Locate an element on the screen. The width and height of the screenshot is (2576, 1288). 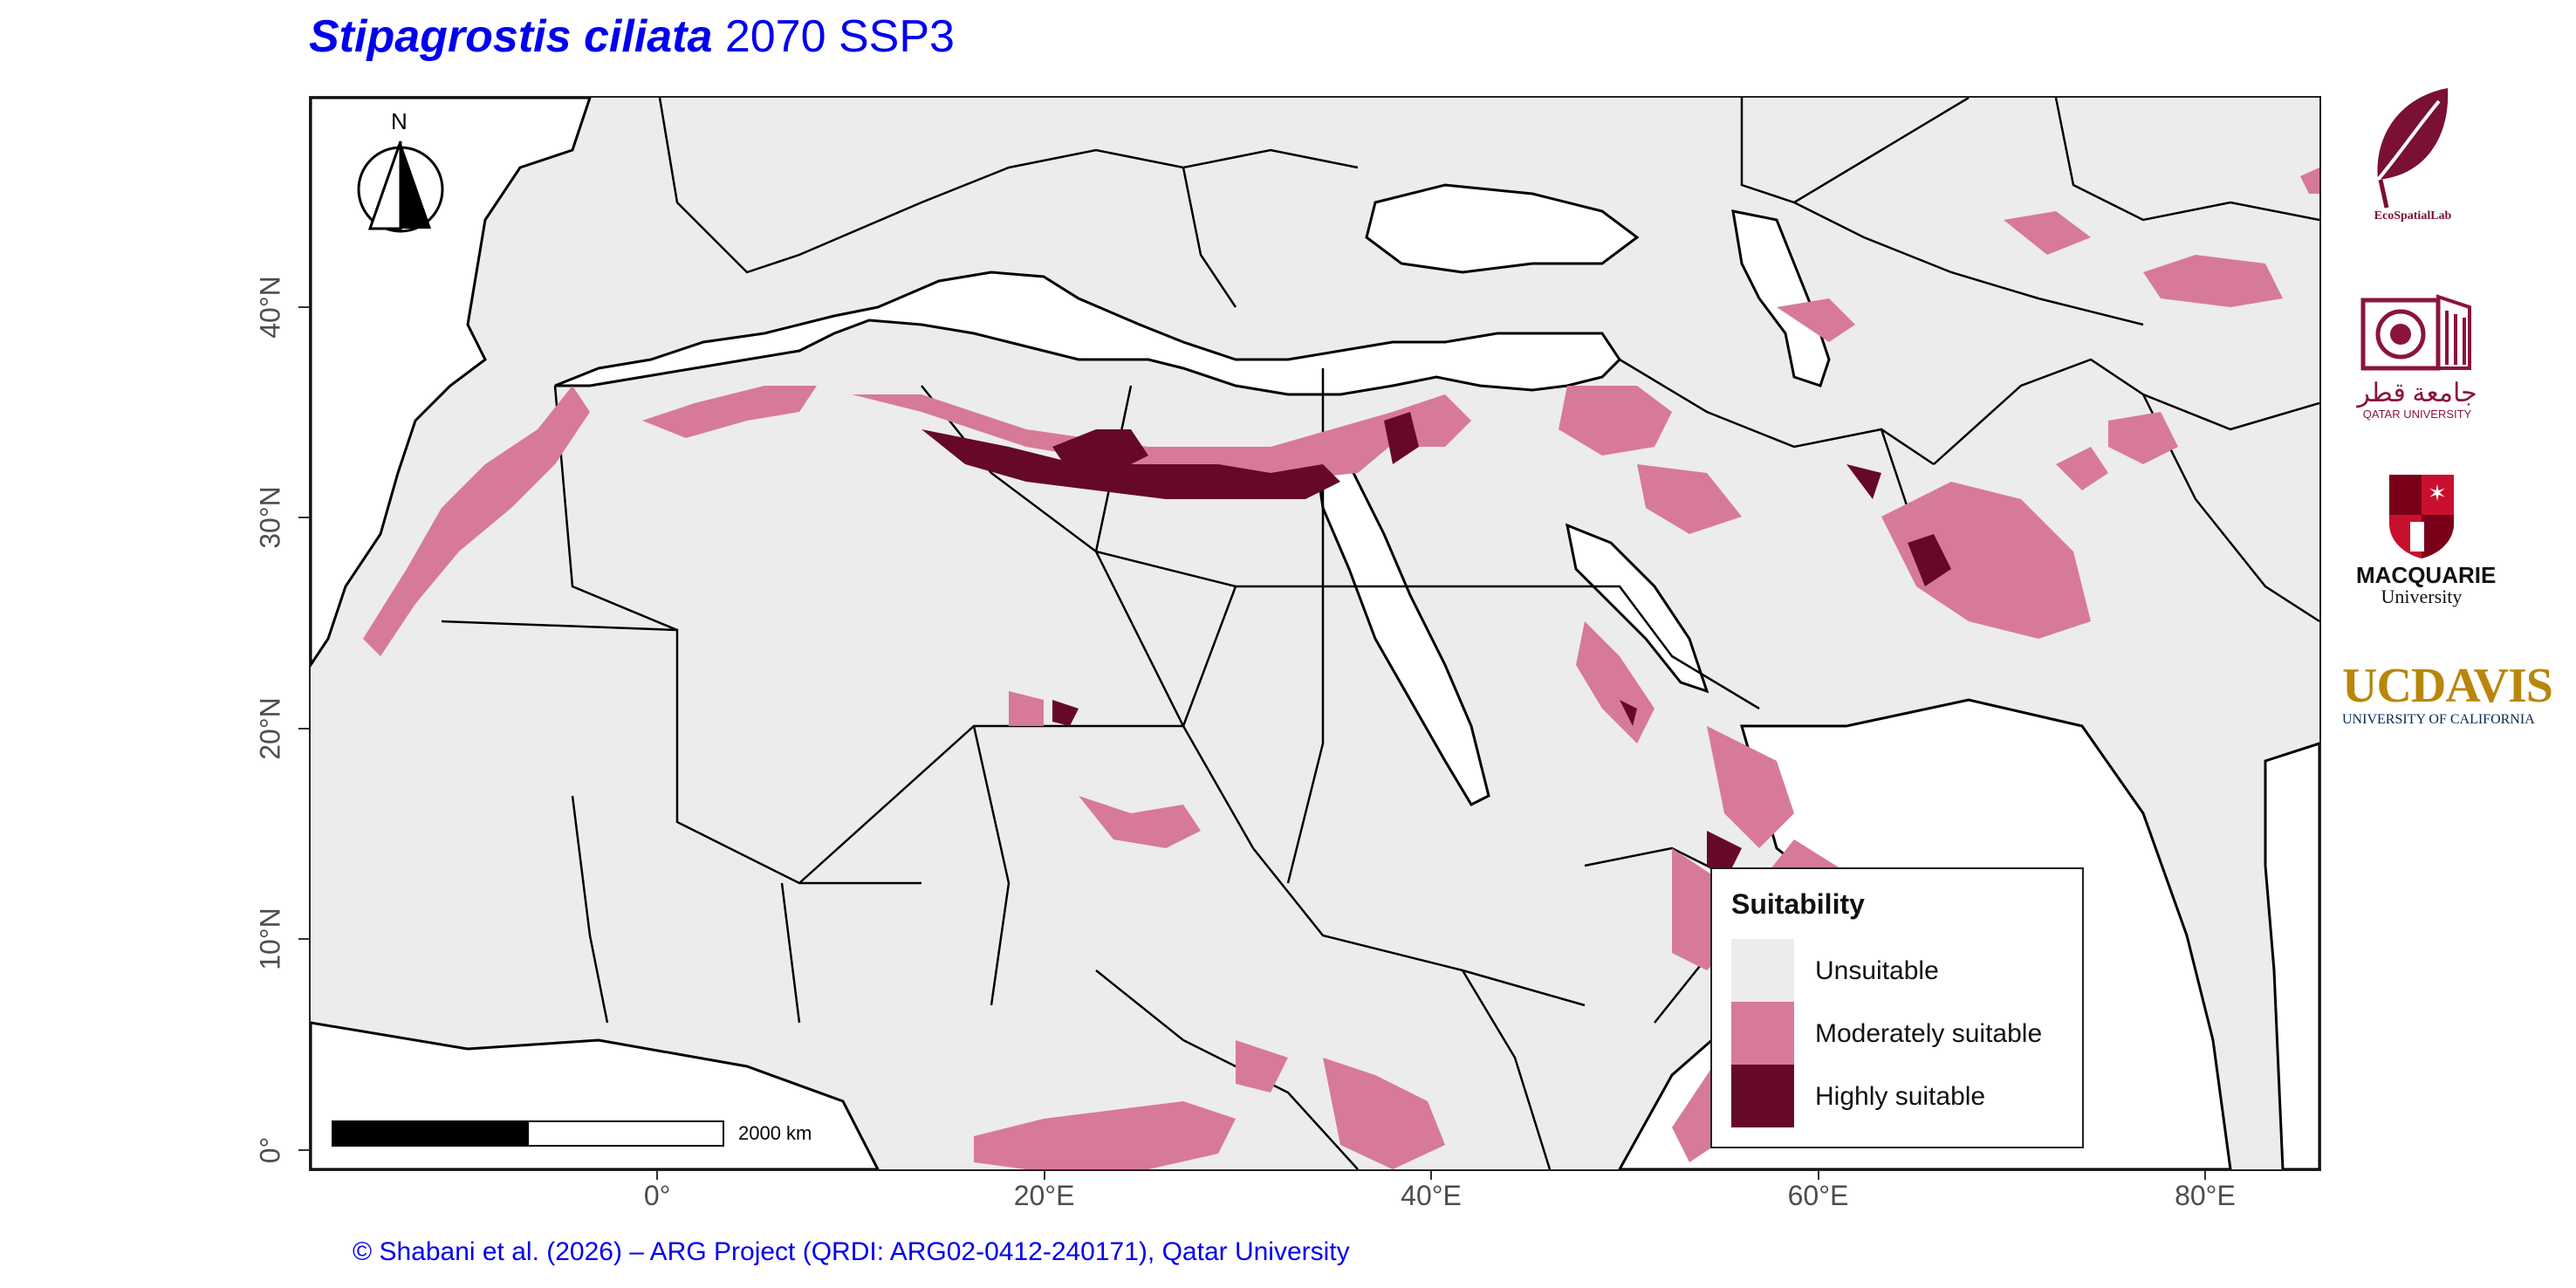
qatar-university-english: QATAR UNIVERSITY is located at coordinates (2417, 414).